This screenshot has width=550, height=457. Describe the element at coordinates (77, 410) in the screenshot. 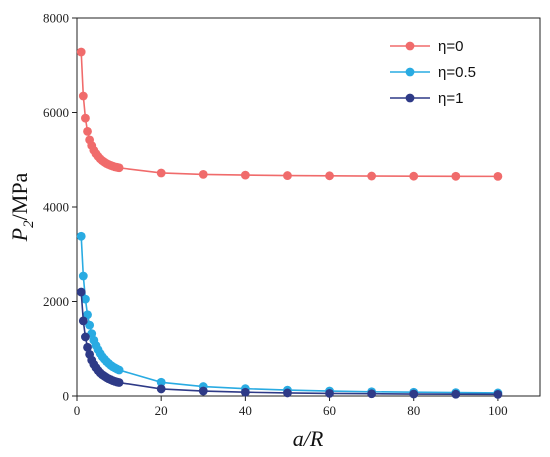

I see `x-tick-label: 0` at that location.